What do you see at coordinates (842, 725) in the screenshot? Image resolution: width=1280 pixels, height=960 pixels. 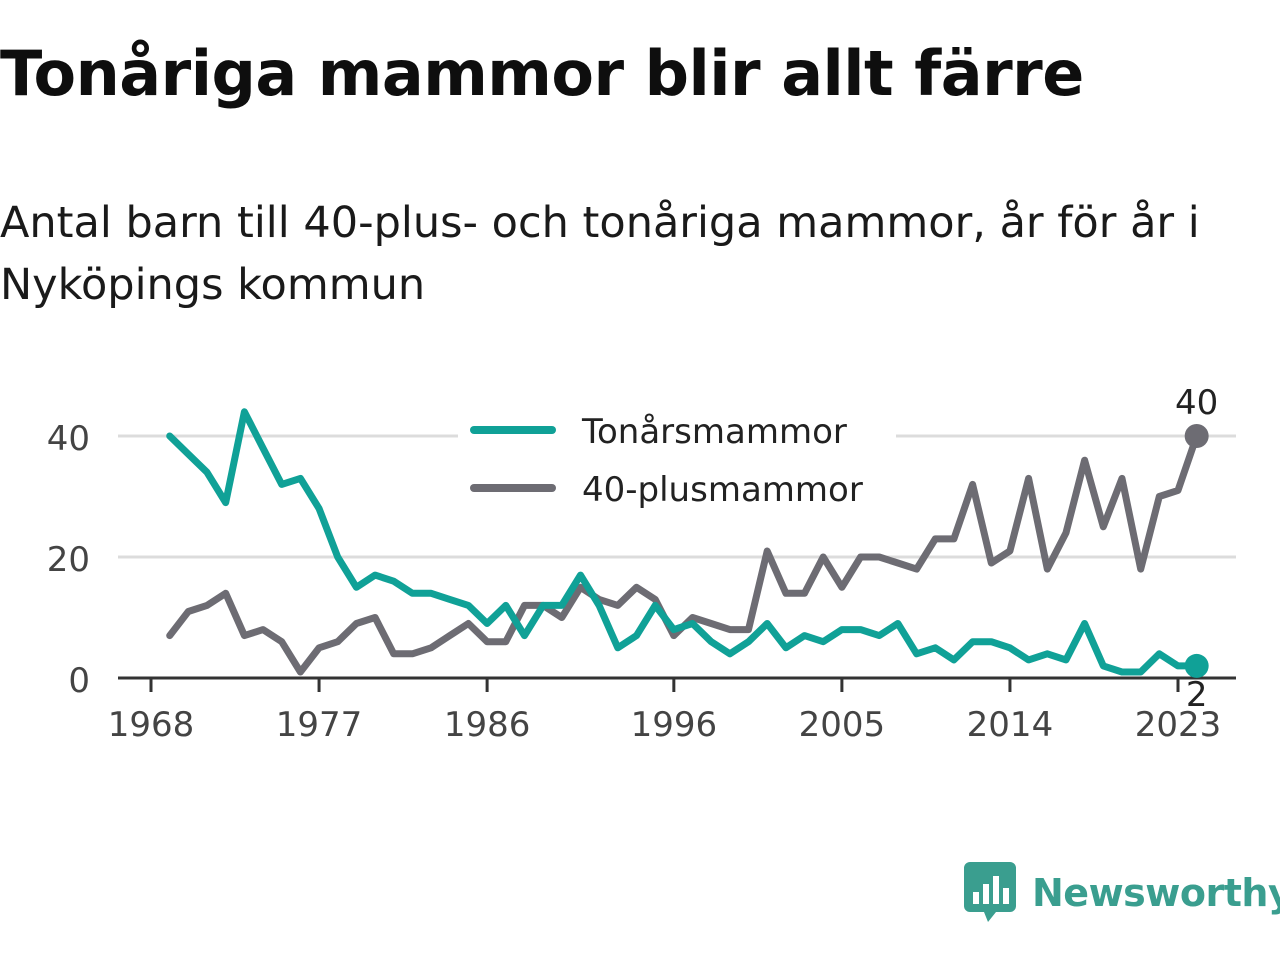 I see `x-tick-label-2005: 2005` at bounding box center [842, 725].